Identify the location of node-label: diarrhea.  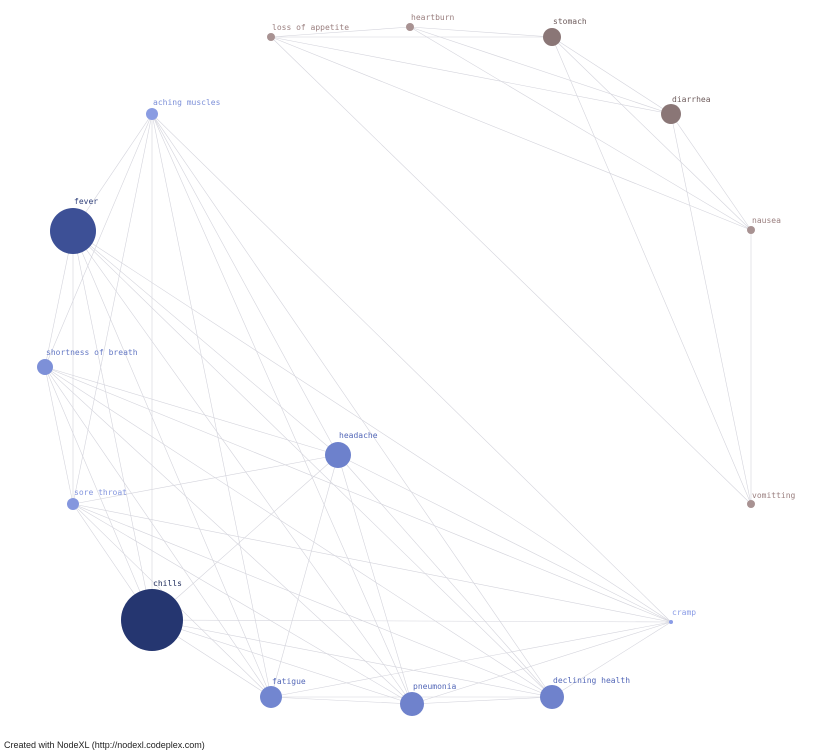
(691, 99).